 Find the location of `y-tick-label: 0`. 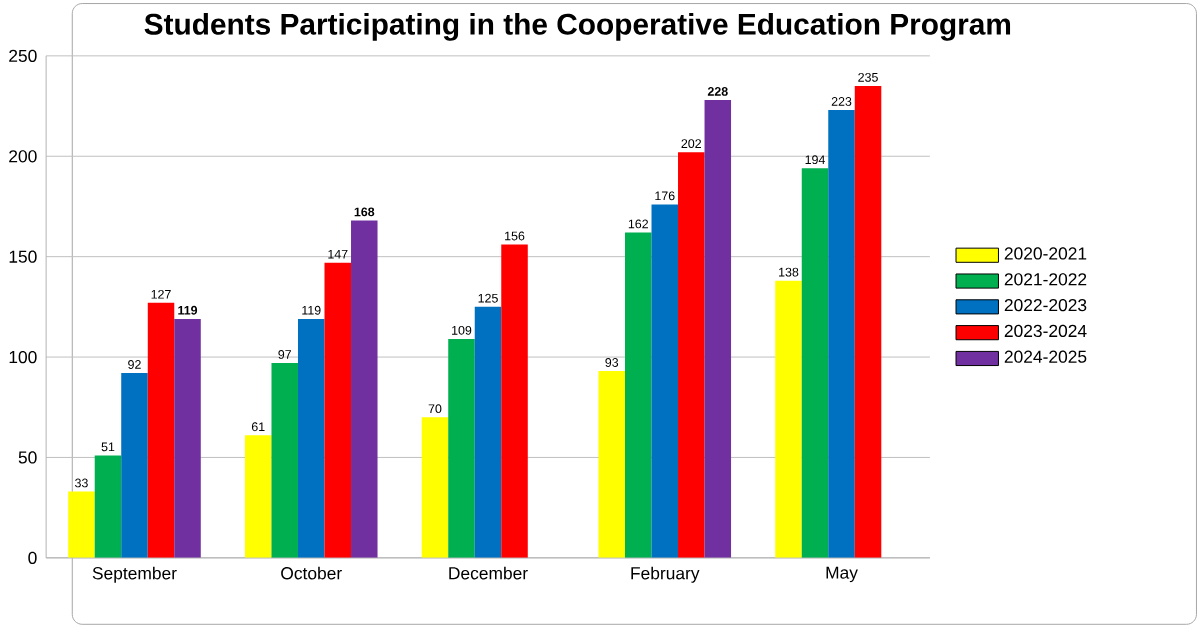

y-tick-label: 0 is located at coordinates (32, 558).